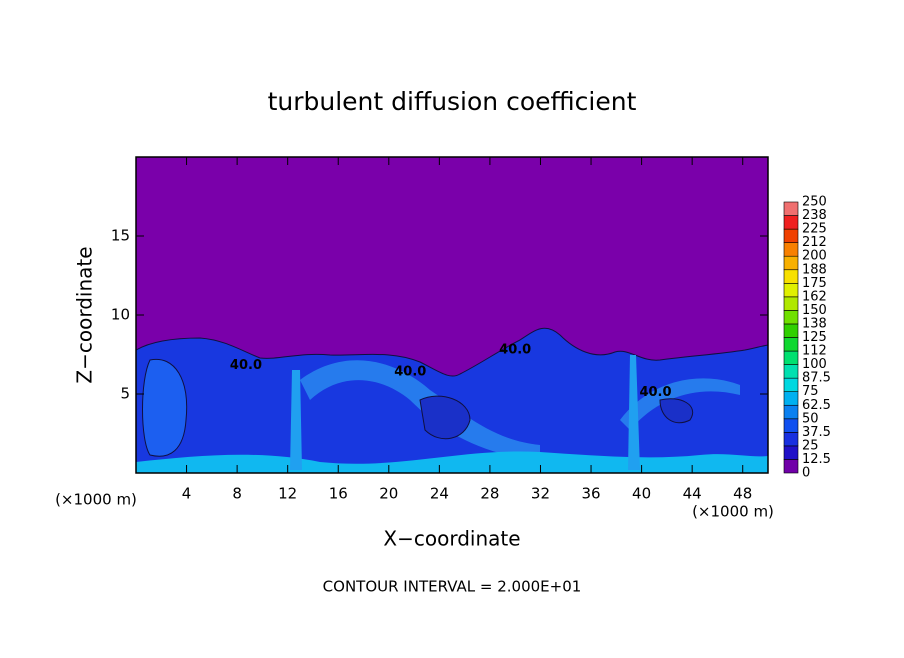  Describe the element at coordinates (816, 432) in the screenshot. I see `colorbar-label: 37.5` at that location.